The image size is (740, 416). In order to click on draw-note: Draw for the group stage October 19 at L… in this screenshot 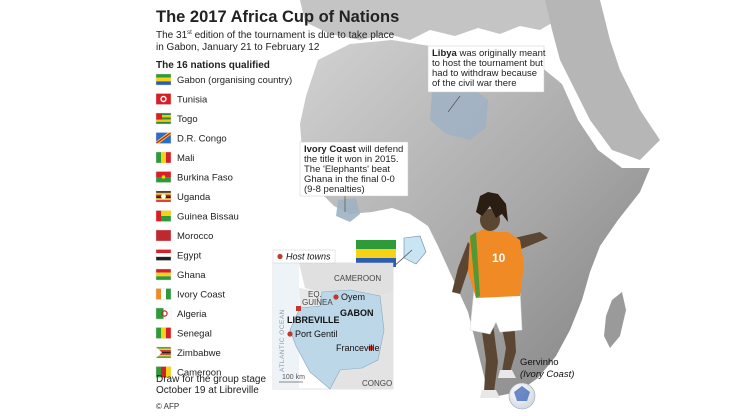, I will do `click(211, 385)`.